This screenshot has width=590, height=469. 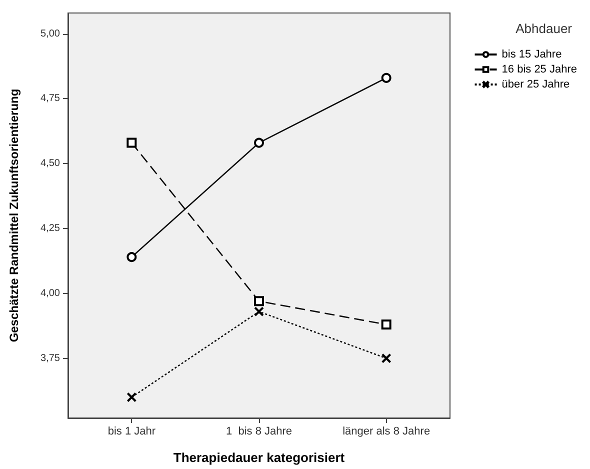 What do you see at coordinates (50, 34) in the screenshot?
I see `y-tick-label: 5,00` at bounding box center [50, 34].